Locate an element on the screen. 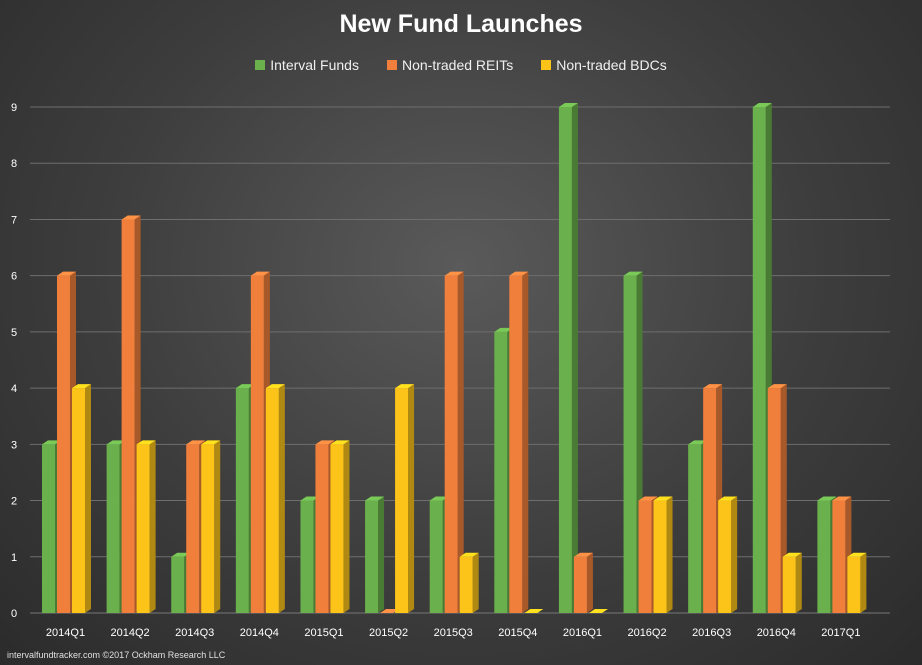 This screenshot has height=665, width=922. x-tick-label: 2016Q1 is located at coordinates (582, 633).